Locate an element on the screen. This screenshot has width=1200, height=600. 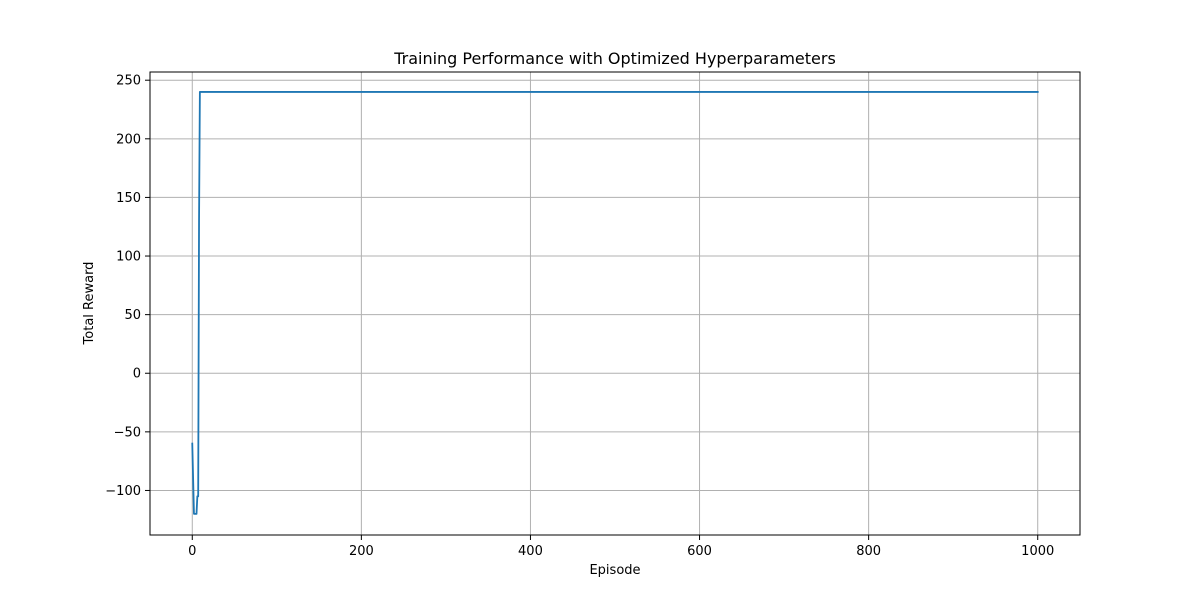
x-axis-label: Episode is located at coordinates (614, 570).